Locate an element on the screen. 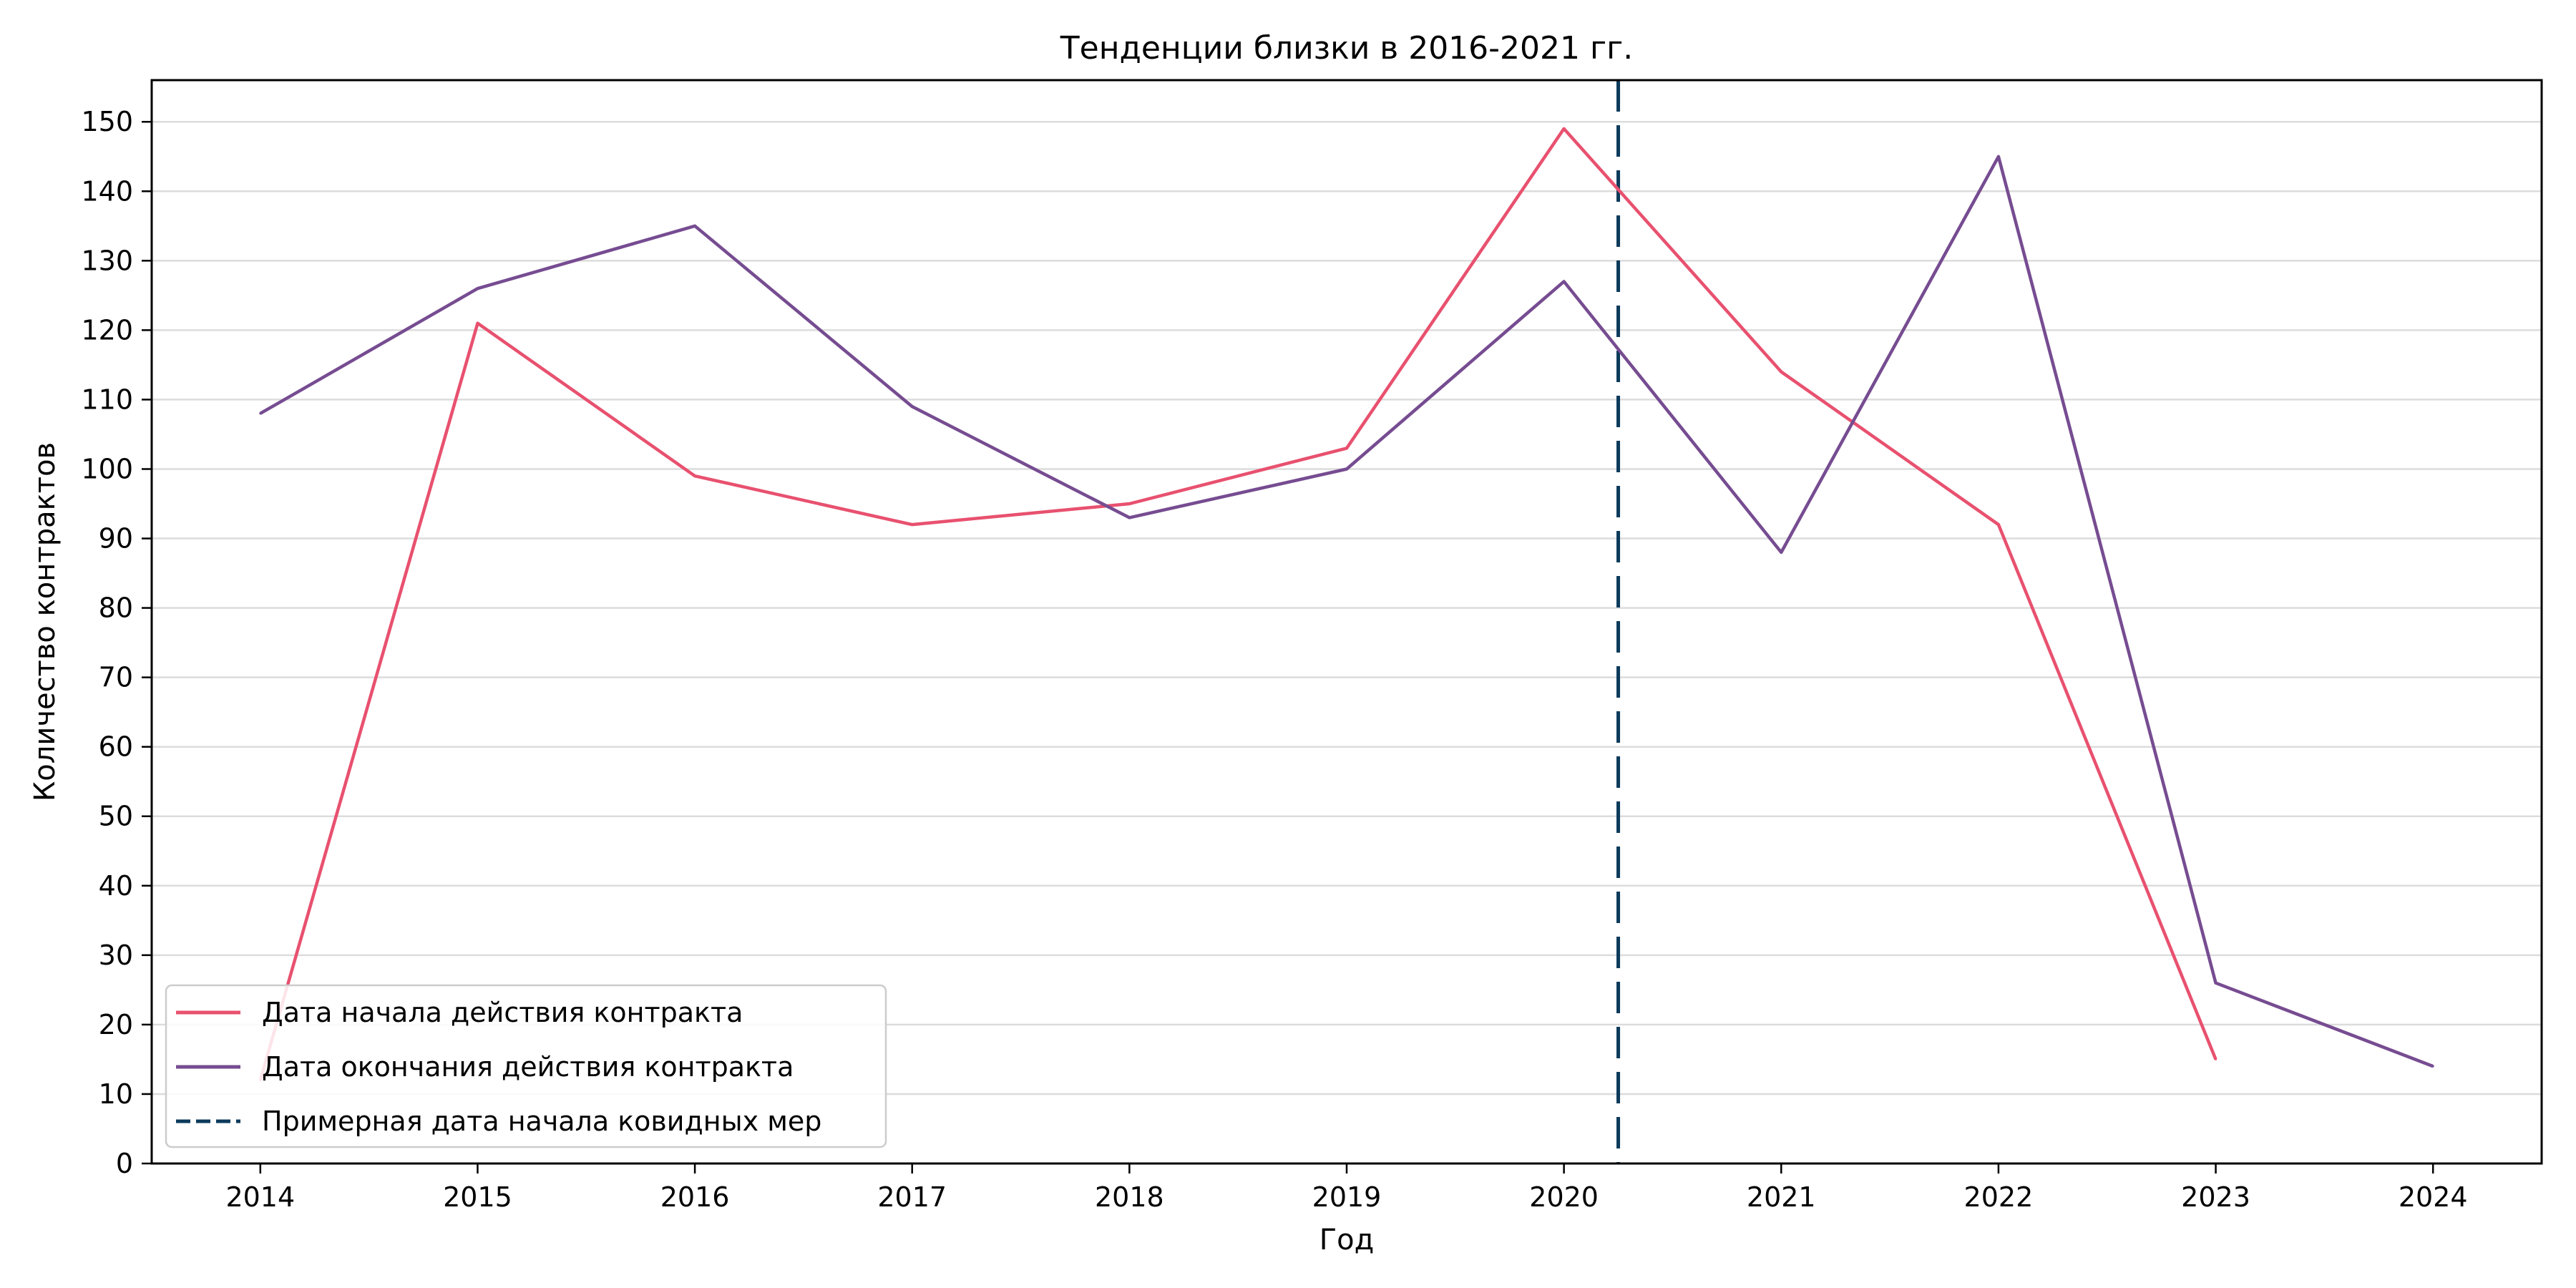  x-tick-label: 2021 is located at coordinates (1781, 1197).